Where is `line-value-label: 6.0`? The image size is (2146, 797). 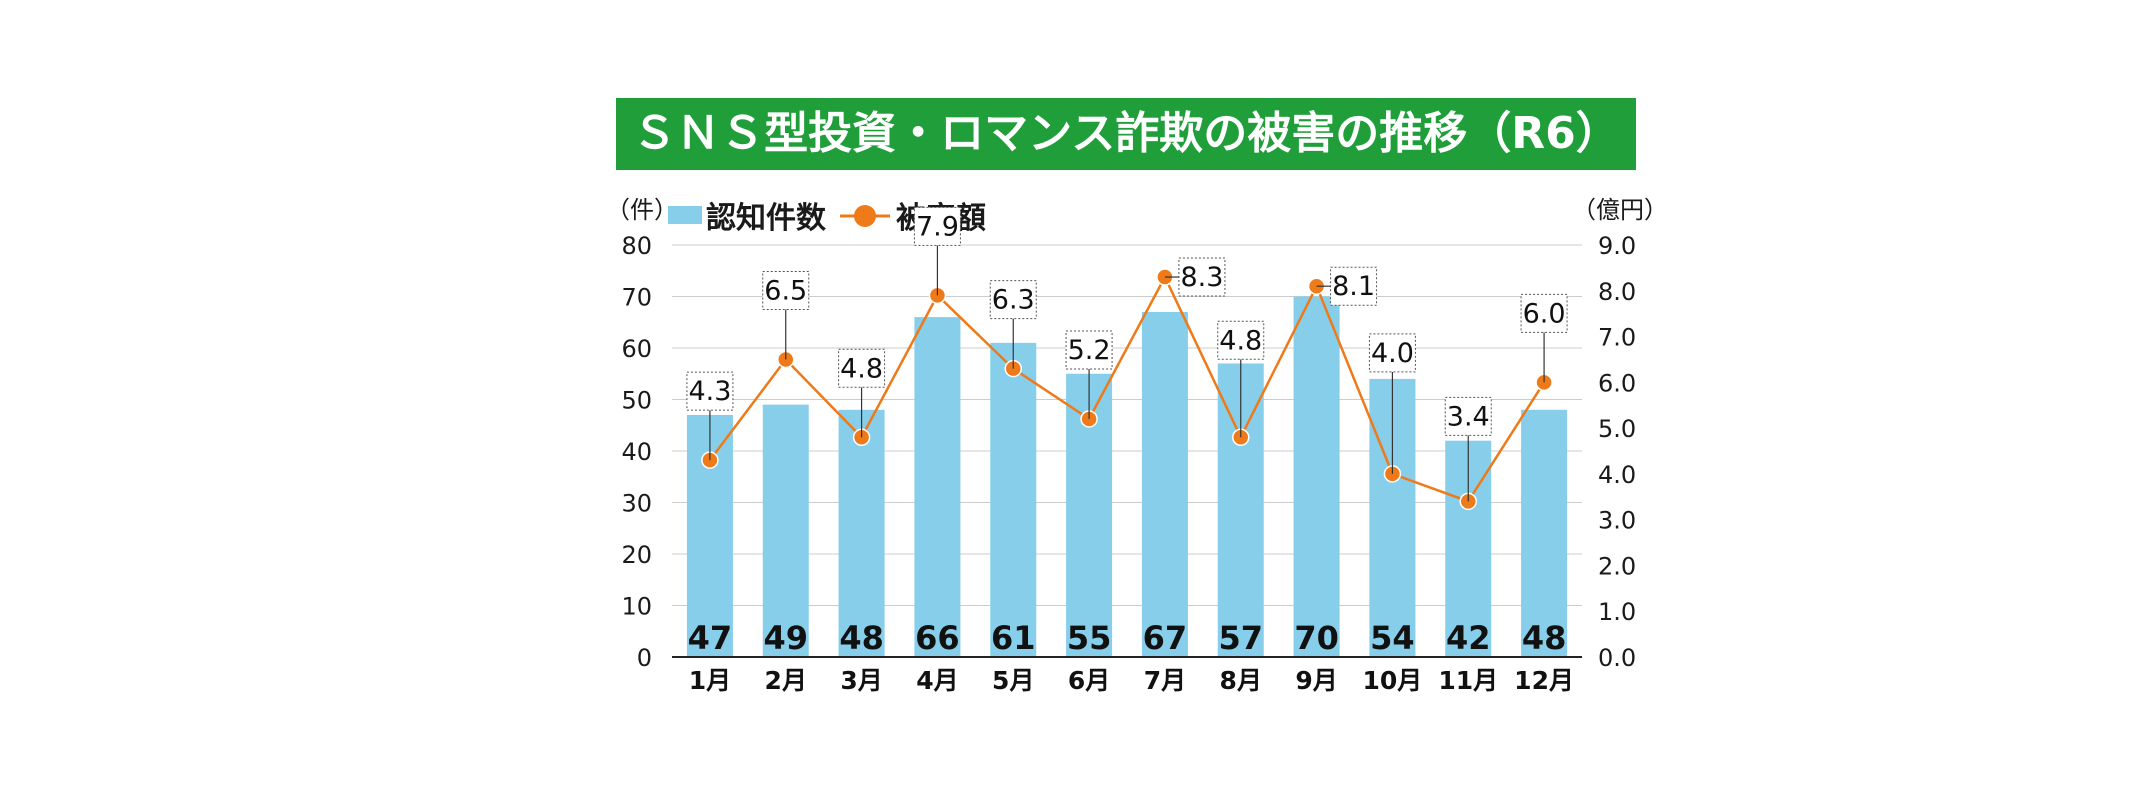 line-value-label: 6.0 is located at coordinates (1544, 313).